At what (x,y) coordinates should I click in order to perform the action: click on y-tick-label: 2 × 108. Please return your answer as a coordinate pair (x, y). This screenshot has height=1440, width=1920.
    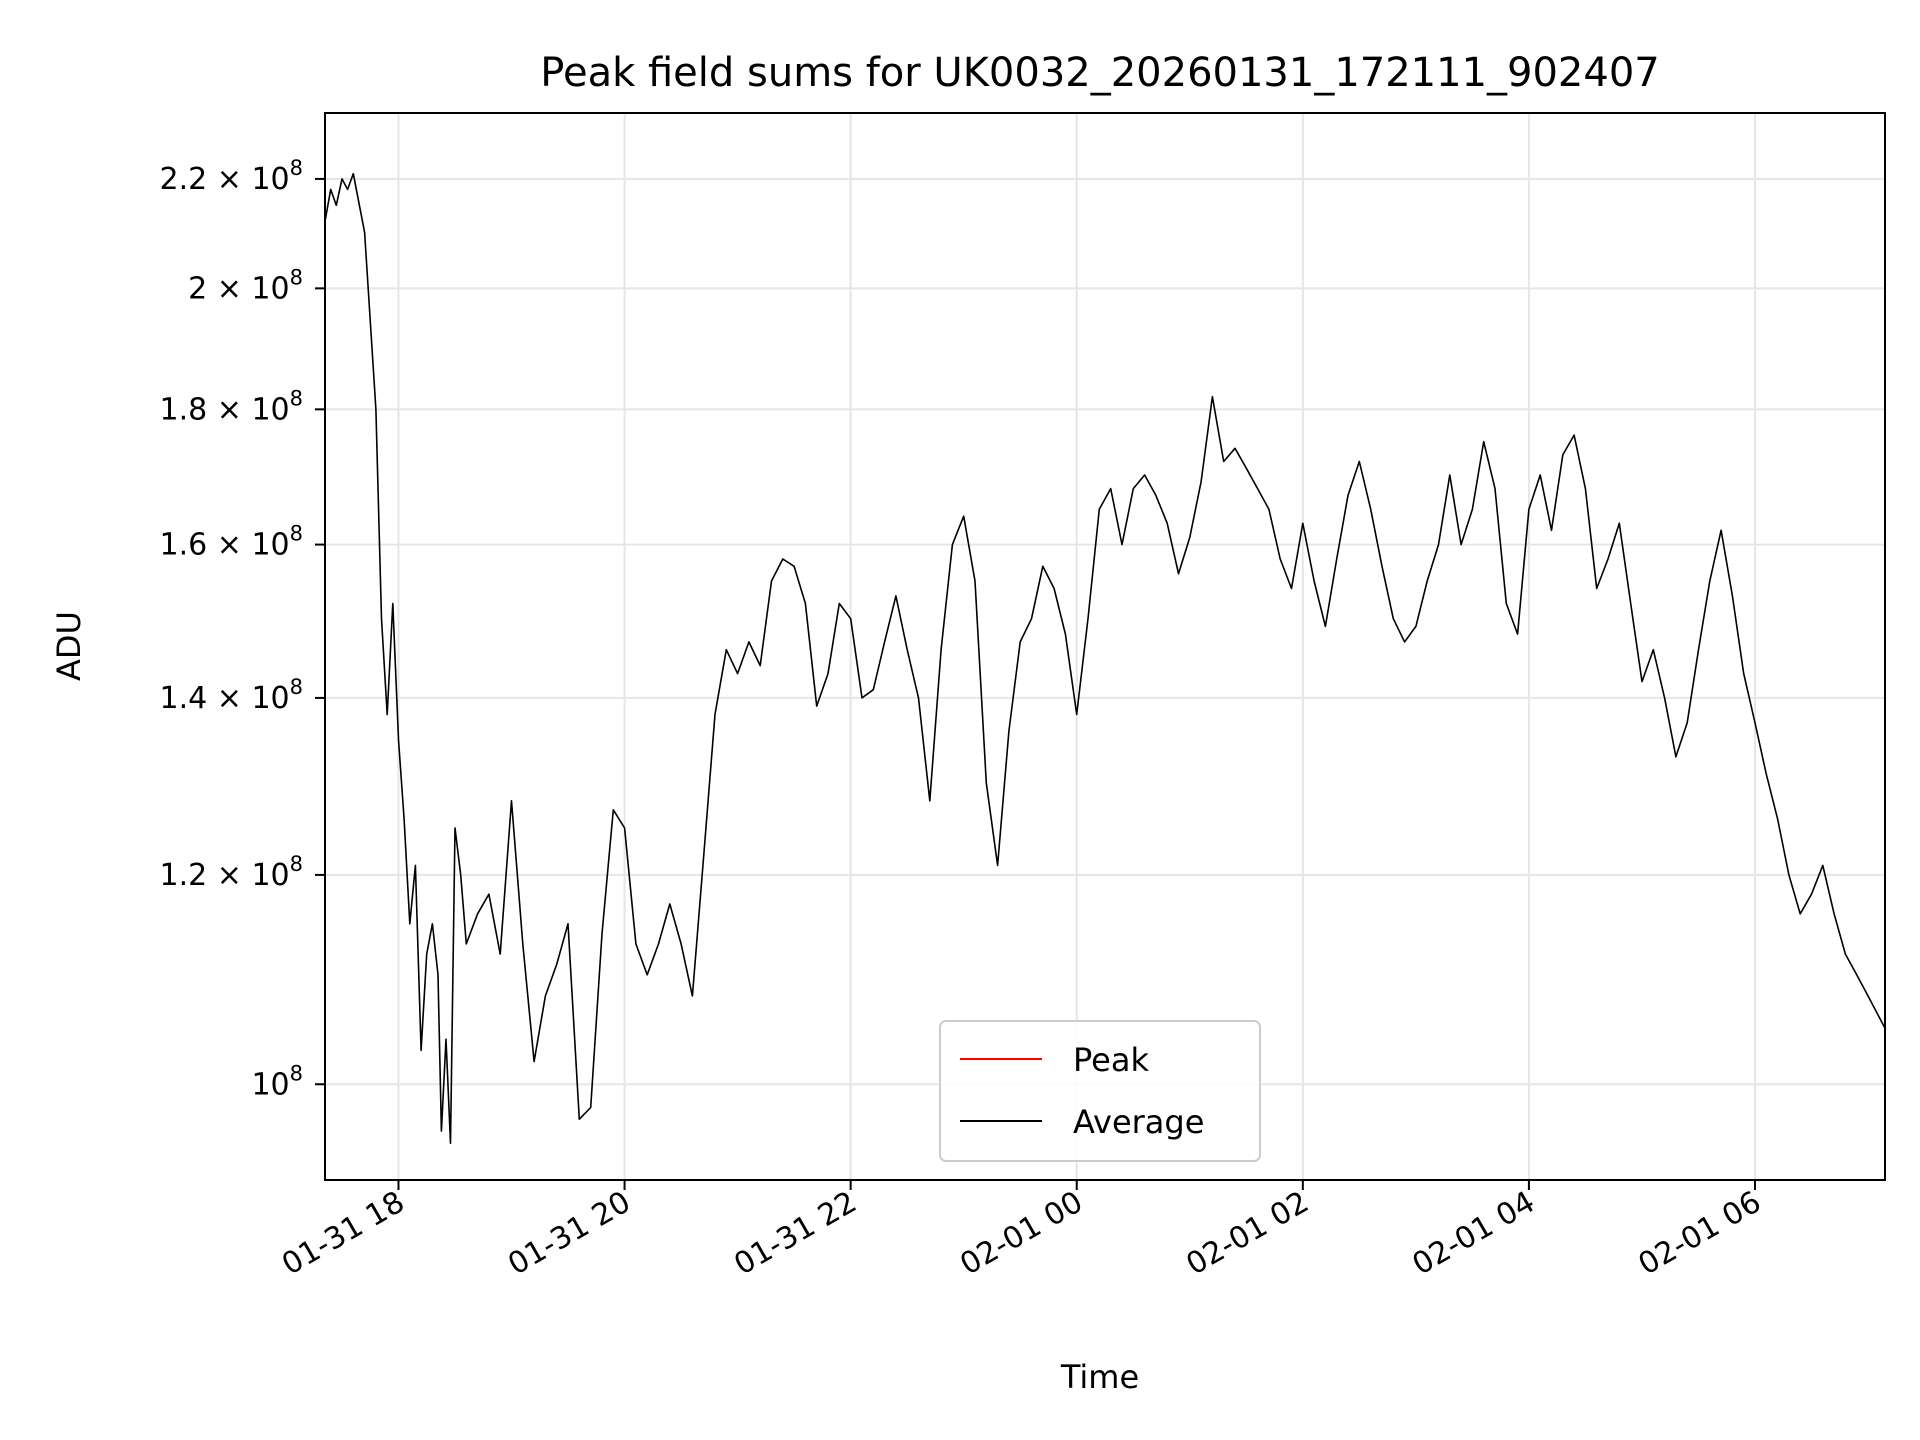
    Looking at the image, I should click on (245, 285).